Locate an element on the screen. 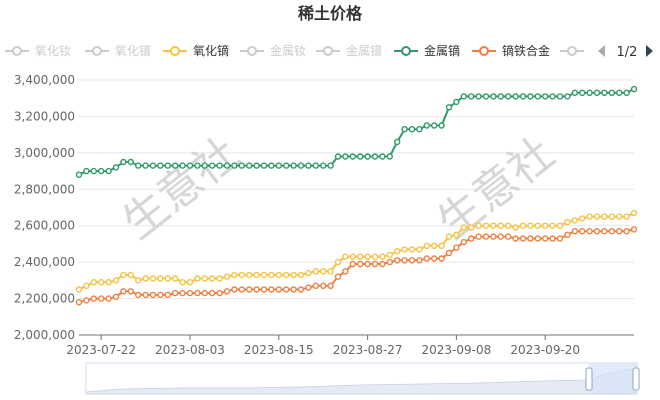 The height and width of the screenshot is (400, 660). legend-item-label: 镝铁合金 is located at coordinates (526, 50).